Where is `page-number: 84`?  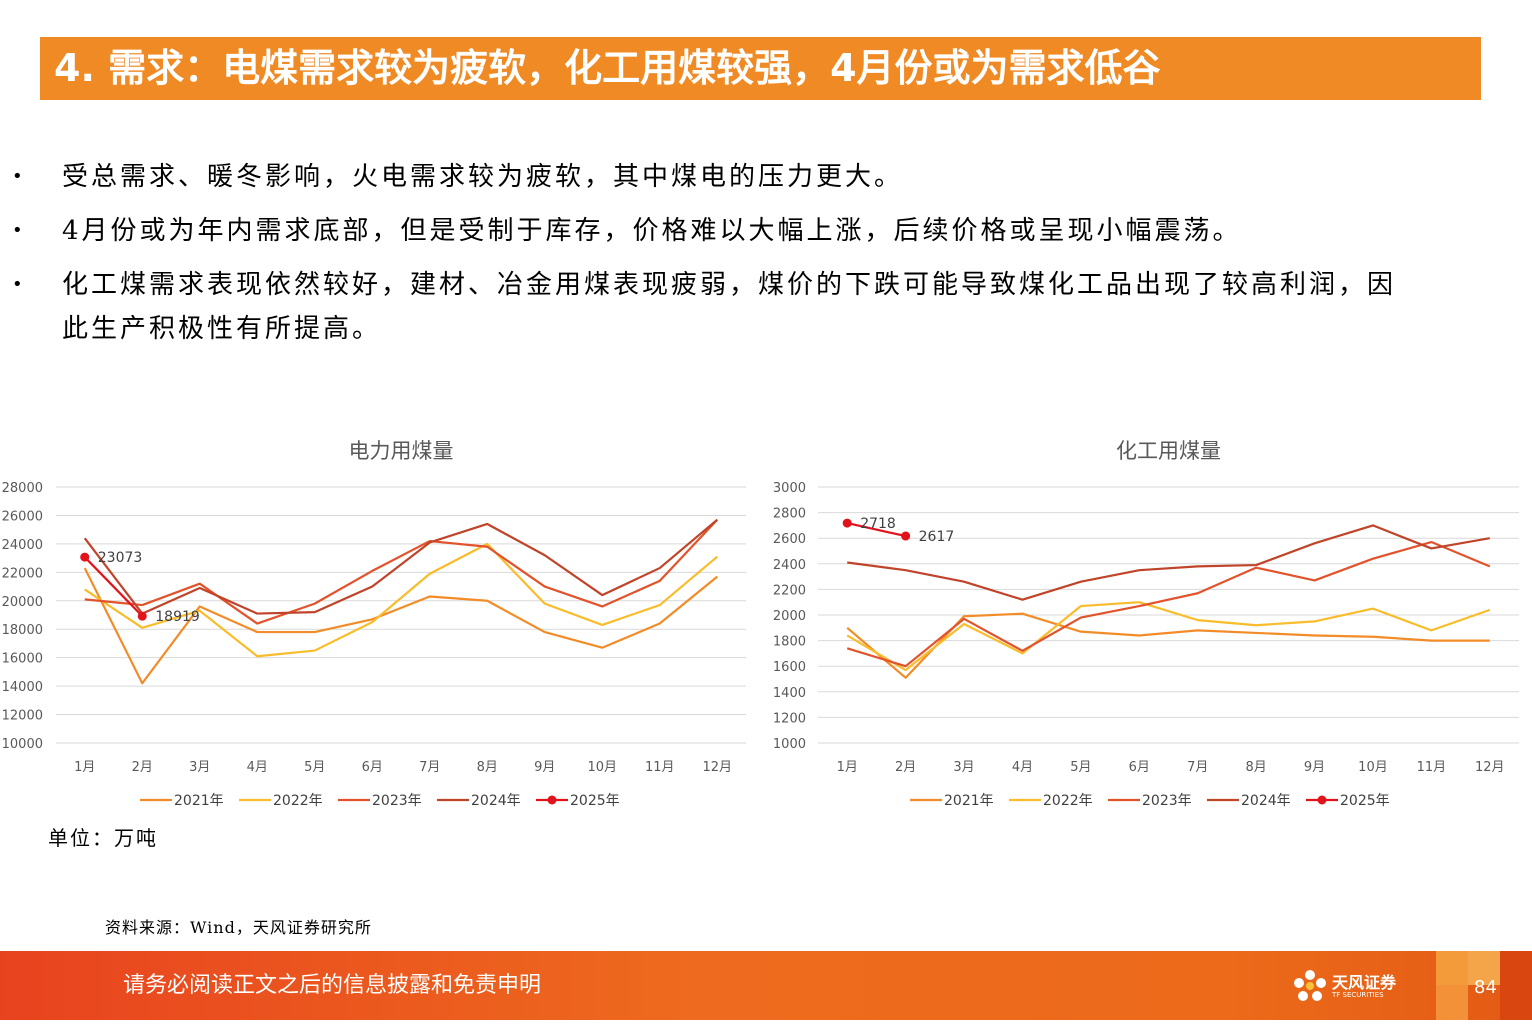
page-number: 84 is located at coordinates (1485, 987).